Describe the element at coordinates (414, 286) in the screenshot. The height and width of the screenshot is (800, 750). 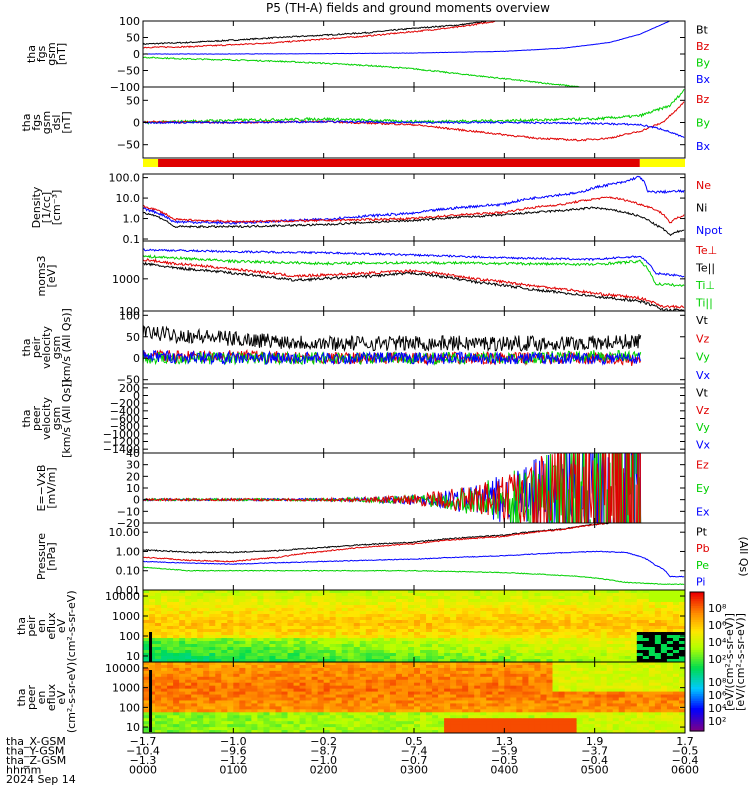
I see `series-p4-te--` at that location.